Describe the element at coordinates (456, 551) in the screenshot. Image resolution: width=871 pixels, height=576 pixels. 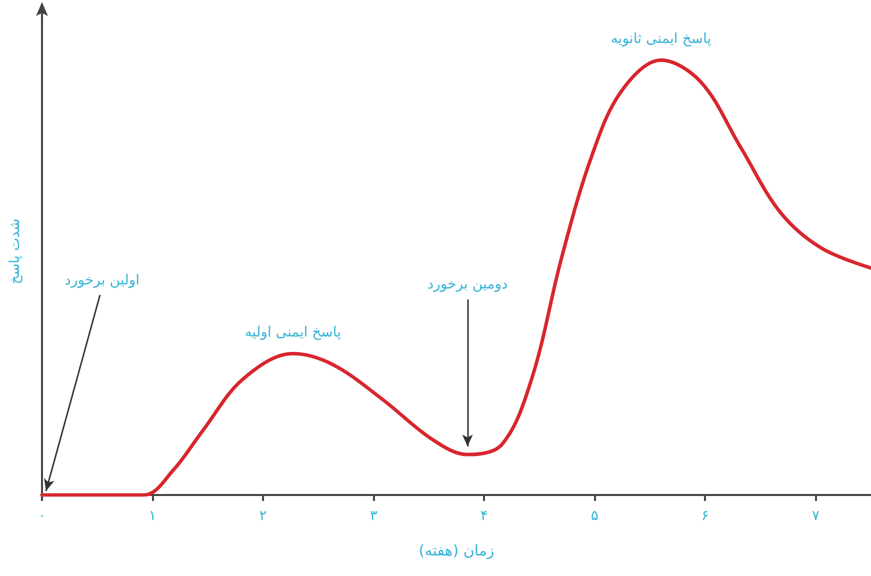
I see `x-axis-title: زمان (هفته)` at that location.